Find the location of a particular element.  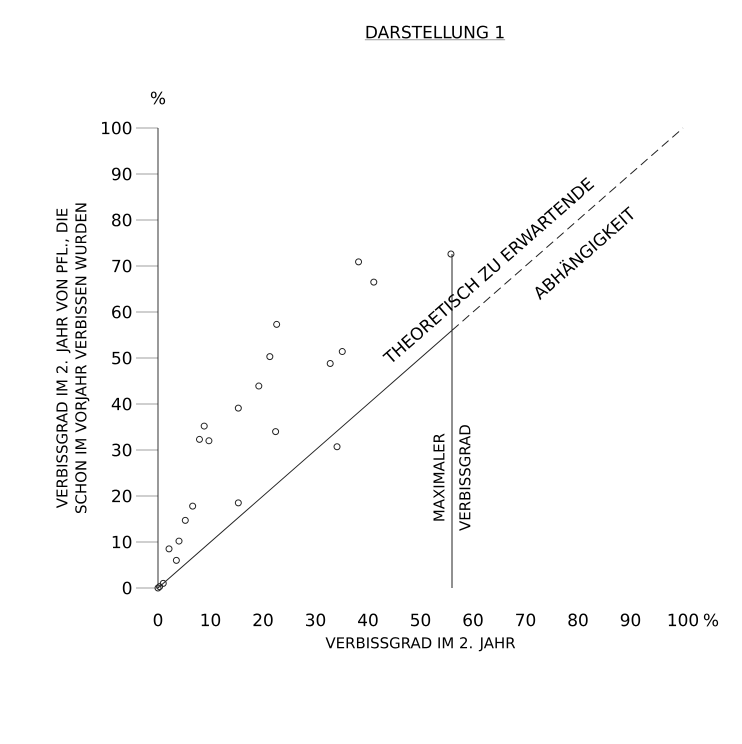

y-tick-label: 40 is located at coordinates (122, 404).